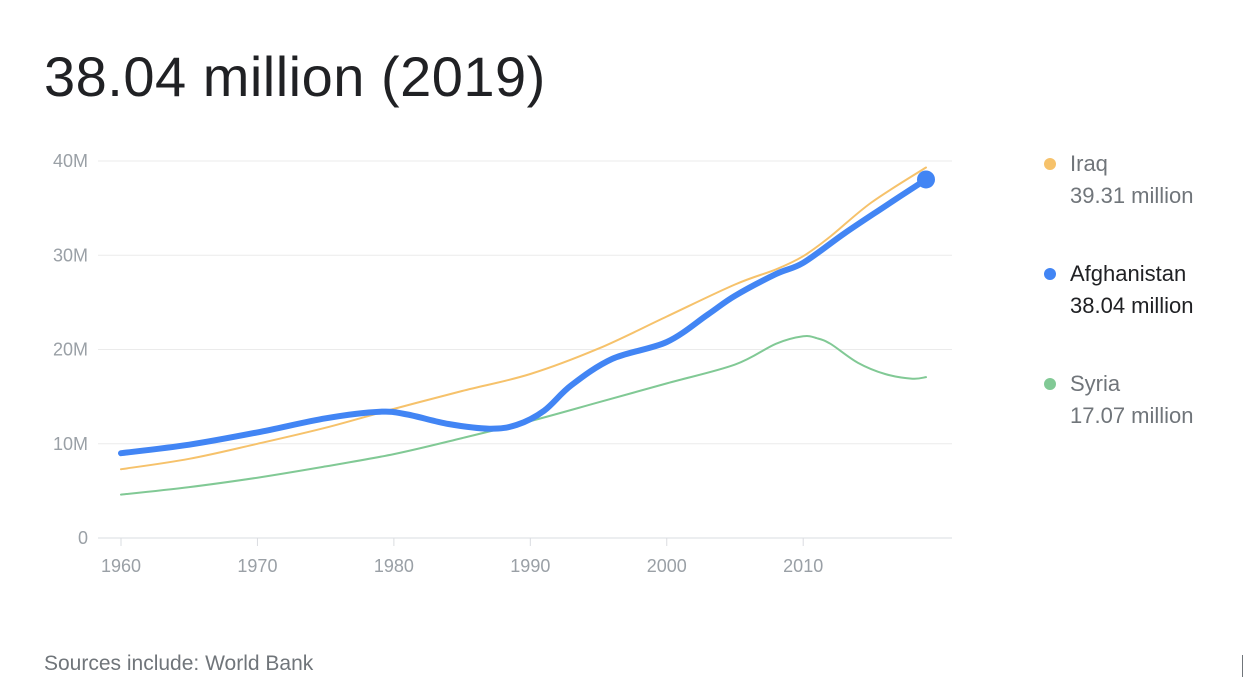  I want to click on highlight-point, so click(926, 179).